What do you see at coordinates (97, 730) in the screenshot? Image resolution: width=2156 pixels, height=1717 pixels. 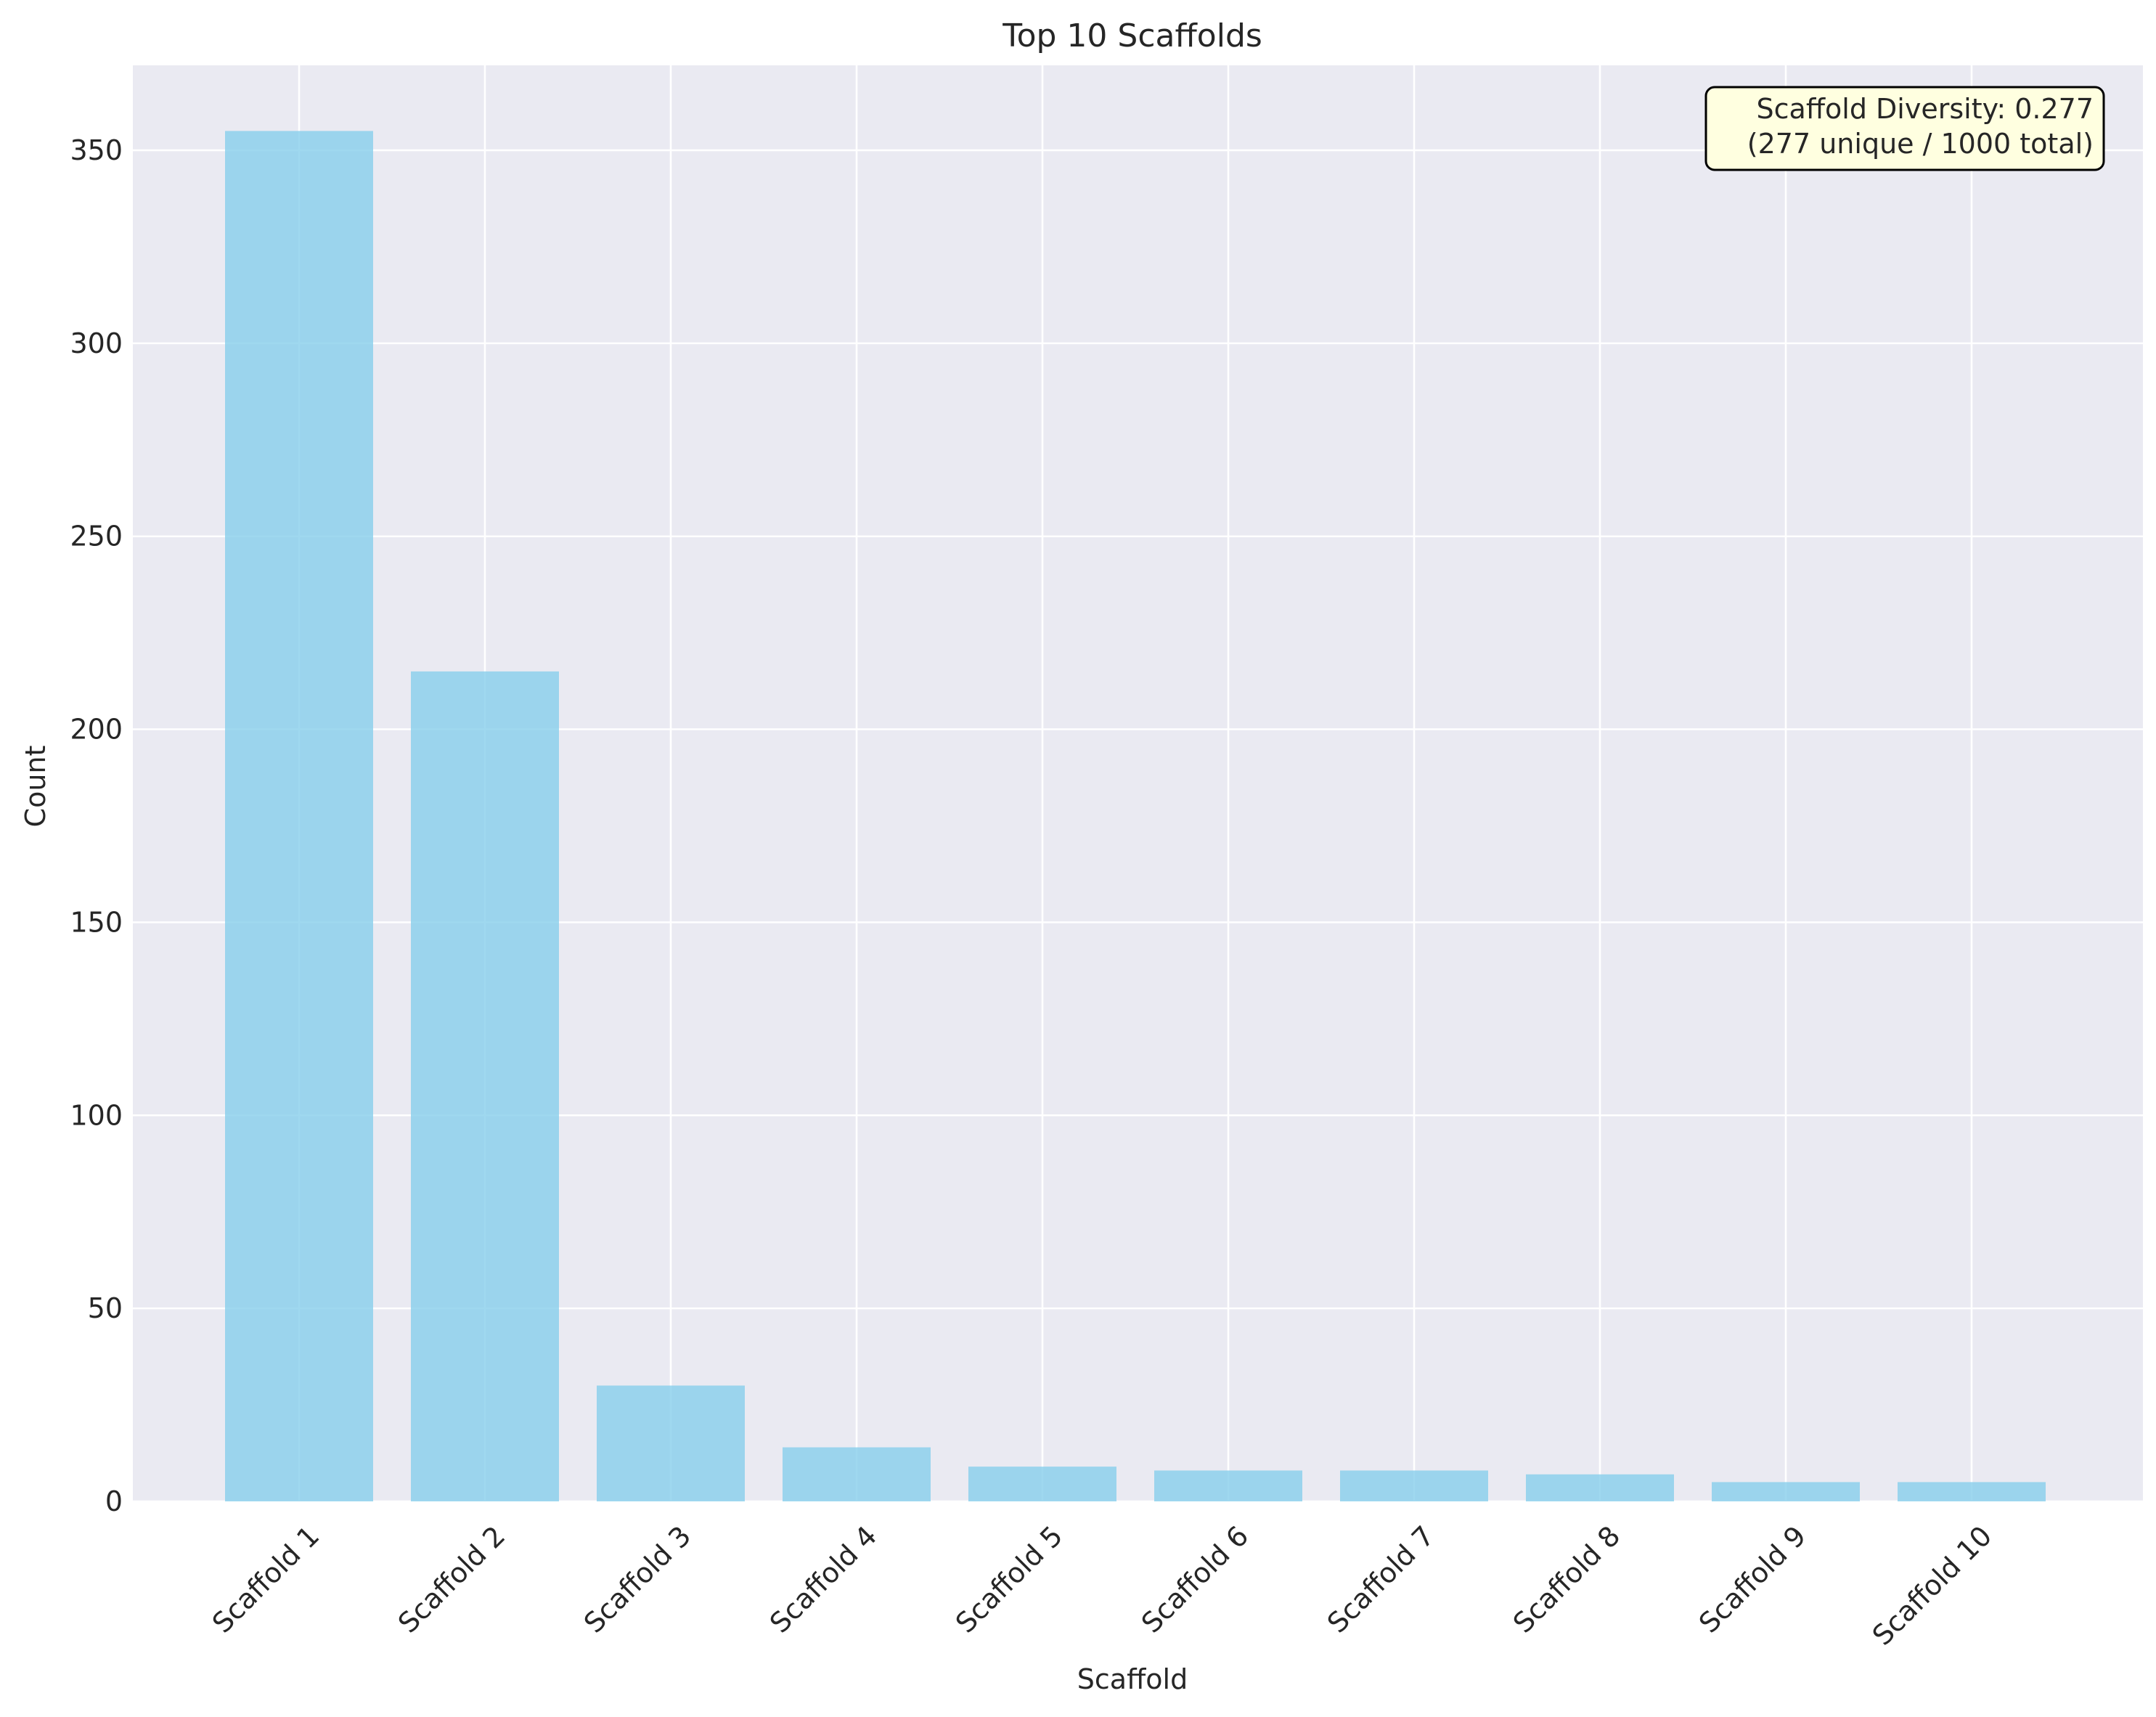 I see `y-tick-label: 200` at bounding box center [97, 730].